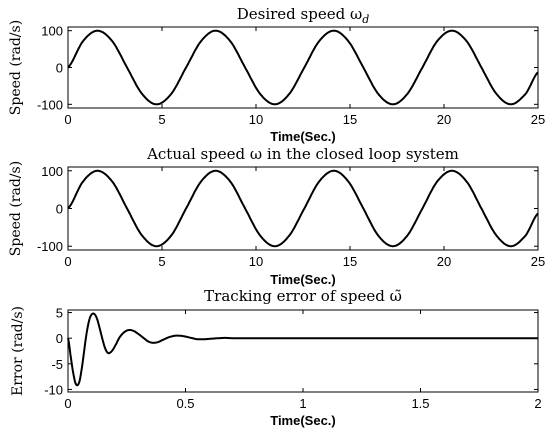 The width and height of the screenshot is (550, 434). I want to click on y-tick-label: -10, so click(53, 389).